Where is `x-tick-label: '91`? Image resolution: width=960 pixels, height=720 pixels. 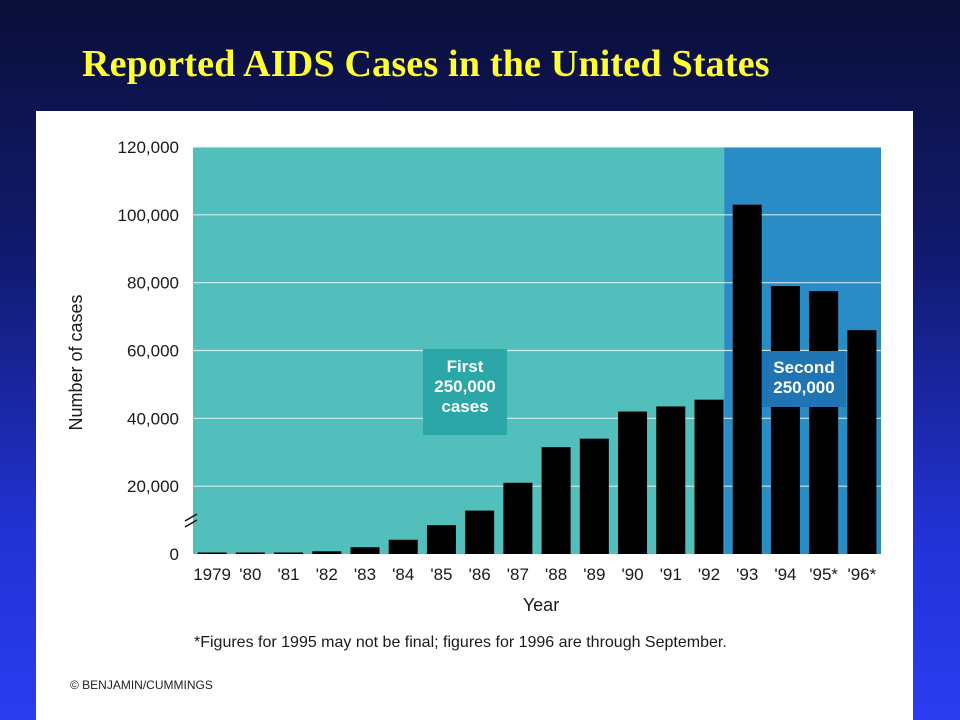 x-tick-label: '91 is located at coordinates (671, 574).